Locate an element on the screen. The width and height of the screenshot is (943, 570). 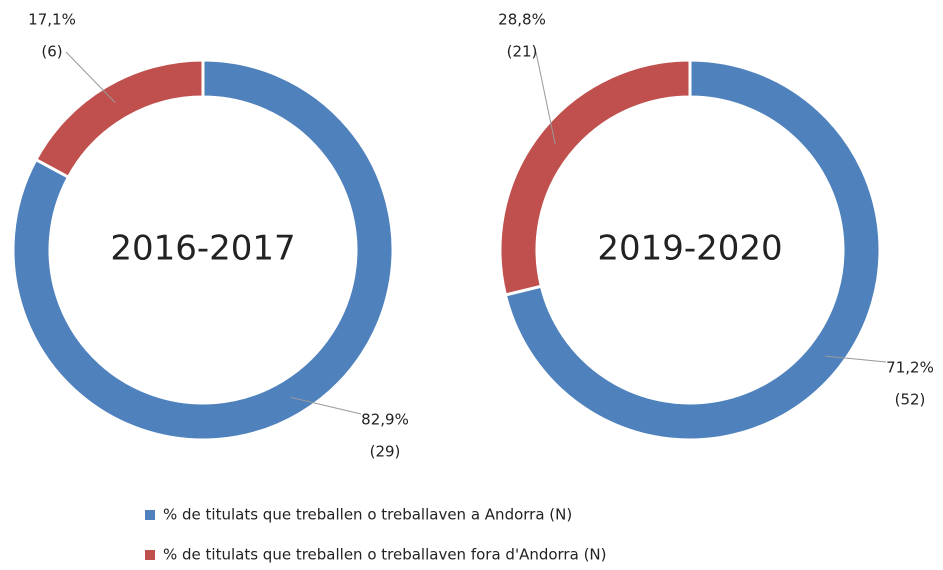
value-label: 71,2% is located at coordinates (910, 368).